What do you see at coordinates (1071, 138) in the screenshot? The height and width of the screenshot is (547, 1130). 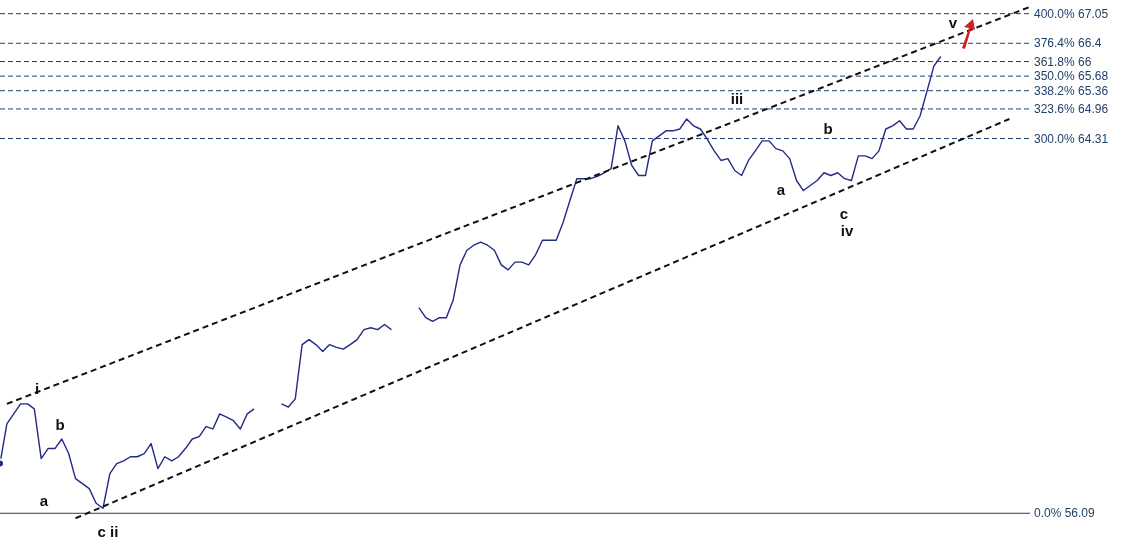 I see `ref-line-label: 300.0% 64.31` at bounding box center [1071, 138].